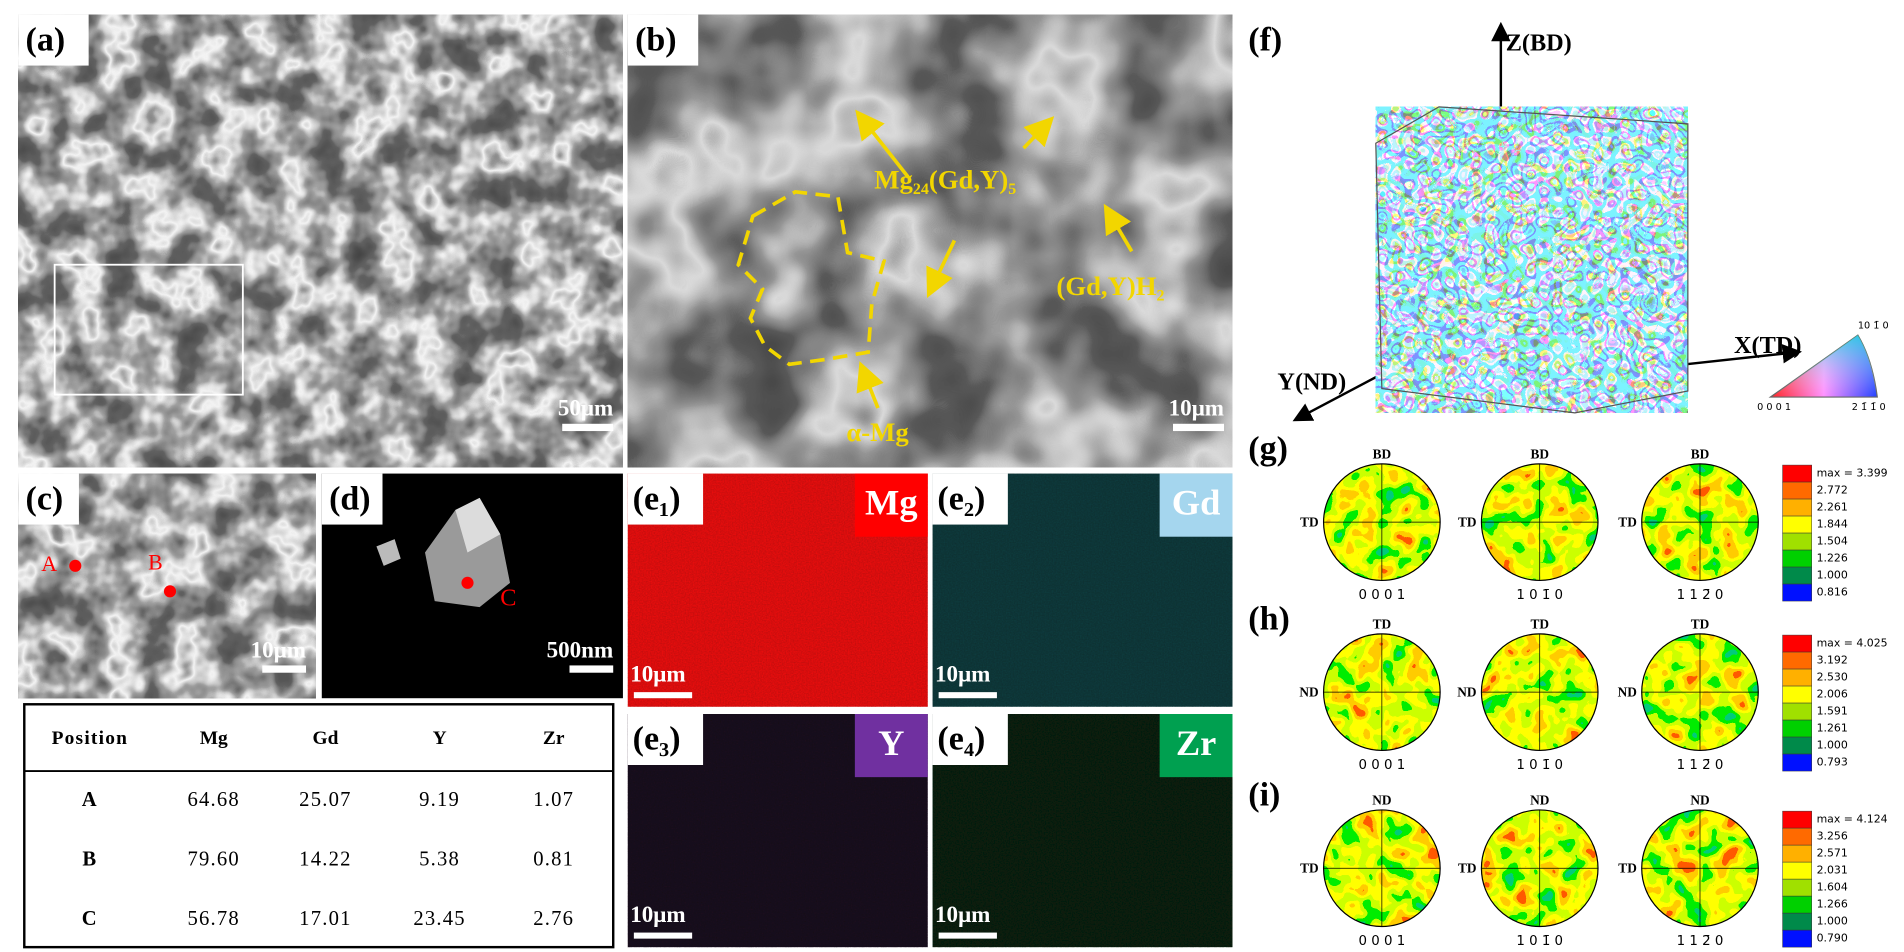 The width and height of the screenshot is (1904, 952). I want to click on panel-label: (b), so click(656, 39).